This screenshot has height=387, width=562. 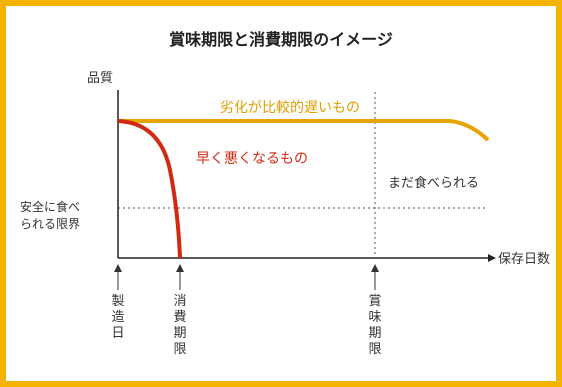 What do you see at coordinates (492, 258) in the screenshot?
I see `x-axis-arrow-icon` at bounding box center [492, 258].